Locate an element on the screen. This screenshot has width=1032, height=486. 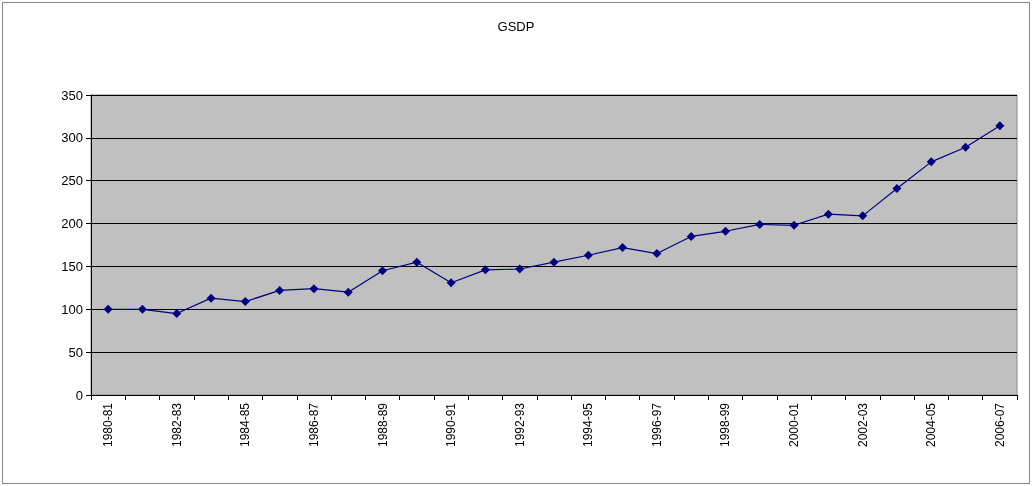
y-tick-label: 350 is located at coordinates (72, 95).